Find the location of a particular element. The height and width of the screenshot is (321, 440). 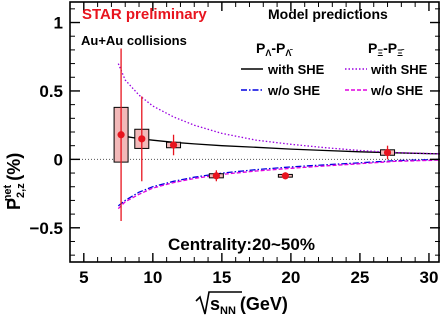

x-title-sub: NN is located at coordinates (228, 311).